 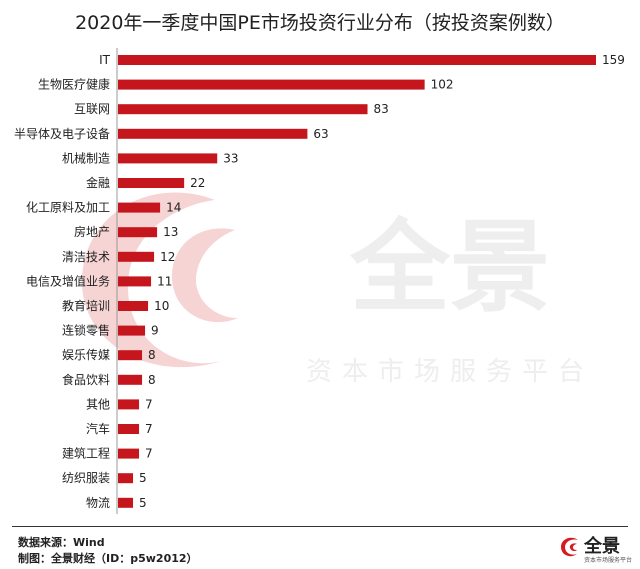 What do you see at coordinates (197, 183) in the screenshot?
I see `data-label: 22` at bounding box center [197, 183].